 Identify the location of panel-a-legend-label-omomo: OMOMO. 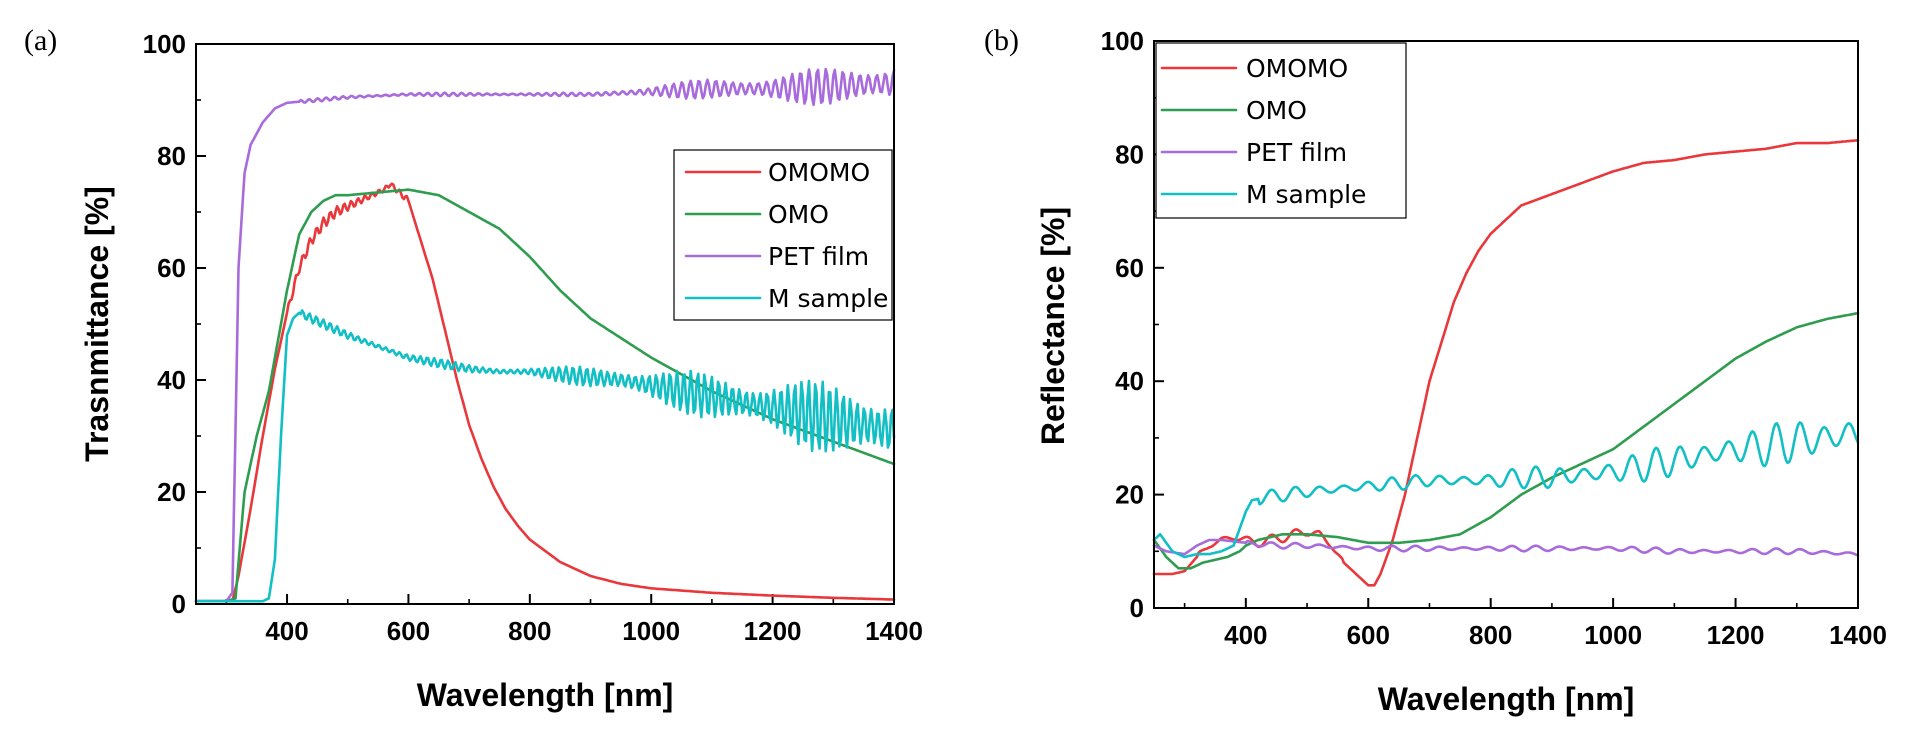
(819, 172).